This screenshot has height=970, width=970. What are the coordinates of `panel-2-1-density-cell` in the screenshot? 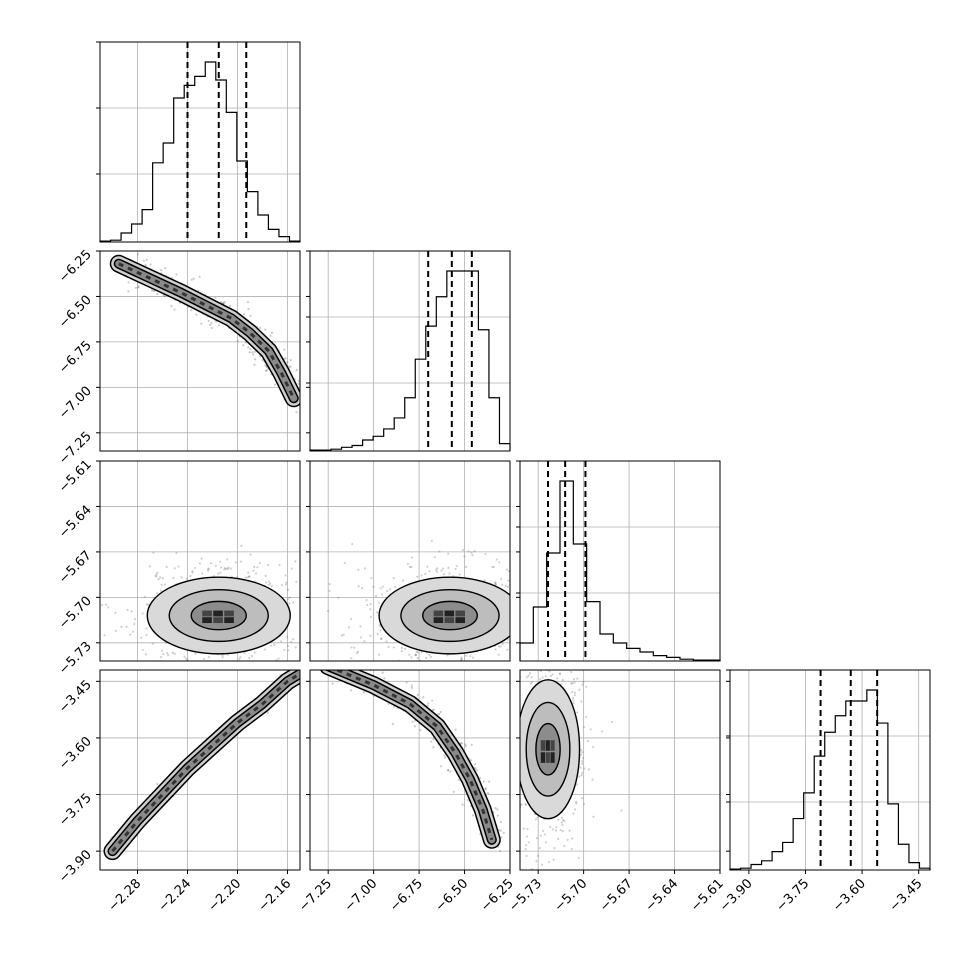 It's located at (460, 620).